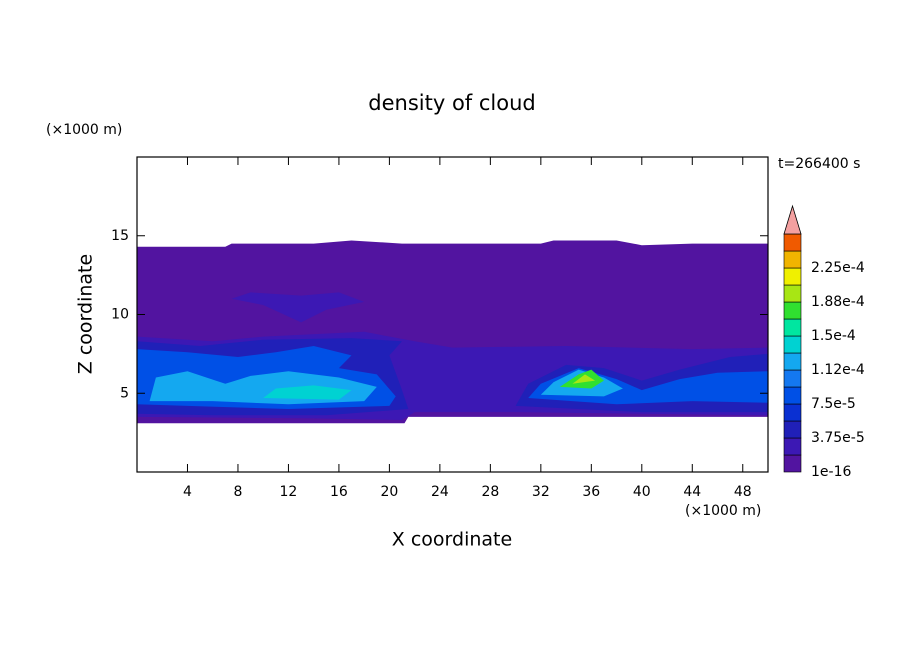 This screenshot has width=904, height=654. Describe the element at coordinates (389, 492) in the screenshot. I see `x-tick-label: 20` at that location.